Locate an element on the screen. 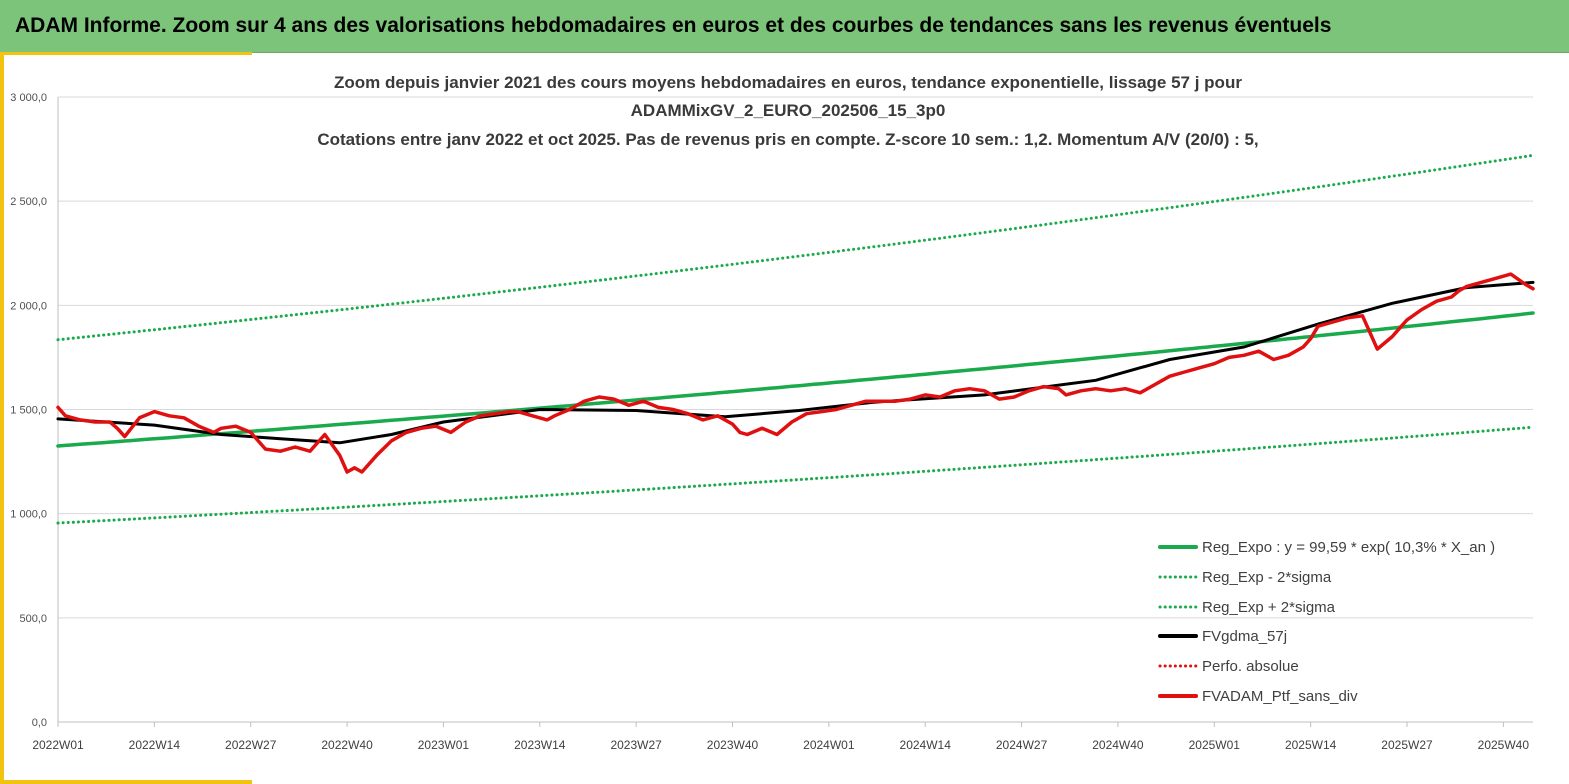  x-tick-label: 2023W14 is located at coordinates (540, 745).